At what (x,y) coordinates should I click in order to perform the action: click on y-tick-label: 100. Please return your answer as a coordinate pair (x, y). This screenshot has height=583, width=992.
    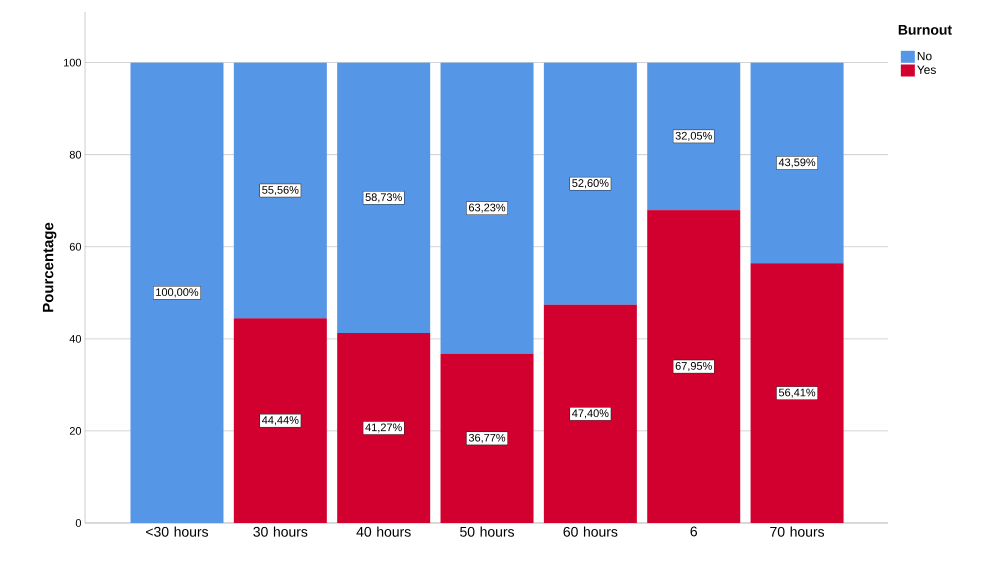
    Looking at the image, I should click on (73, 62).